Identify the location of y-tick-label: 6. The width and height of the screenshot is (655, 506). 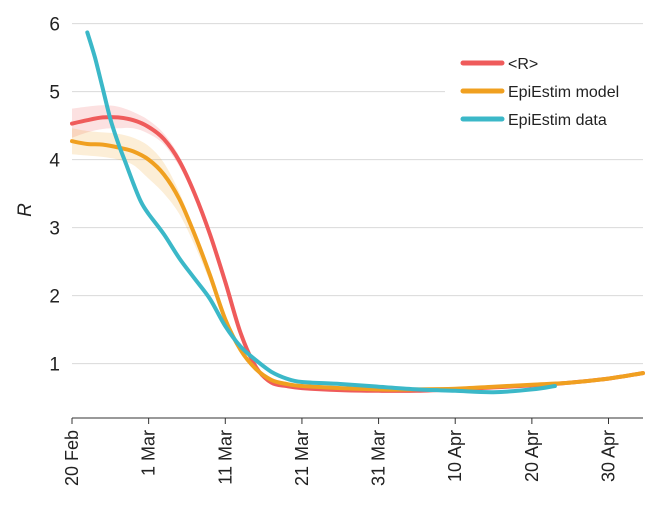
(54, 25).